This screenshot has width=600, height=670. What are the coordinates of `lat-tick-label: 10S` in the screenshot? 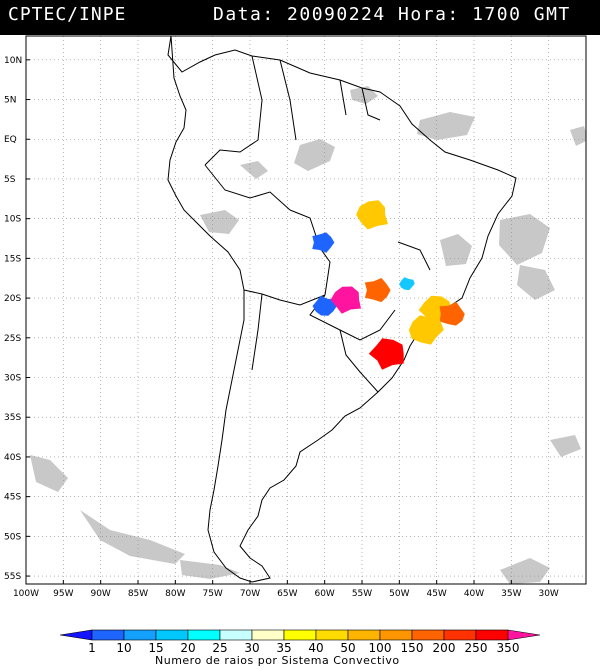 It's located at (12, 220).